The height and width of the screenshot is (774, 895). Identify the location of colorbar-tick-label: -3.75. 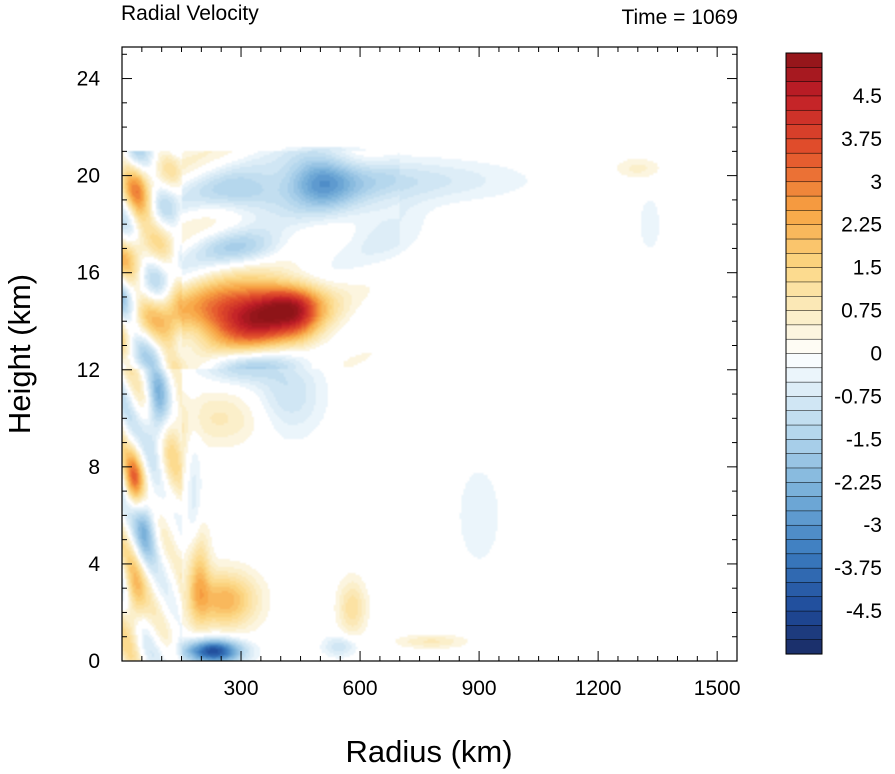
(858, 568).